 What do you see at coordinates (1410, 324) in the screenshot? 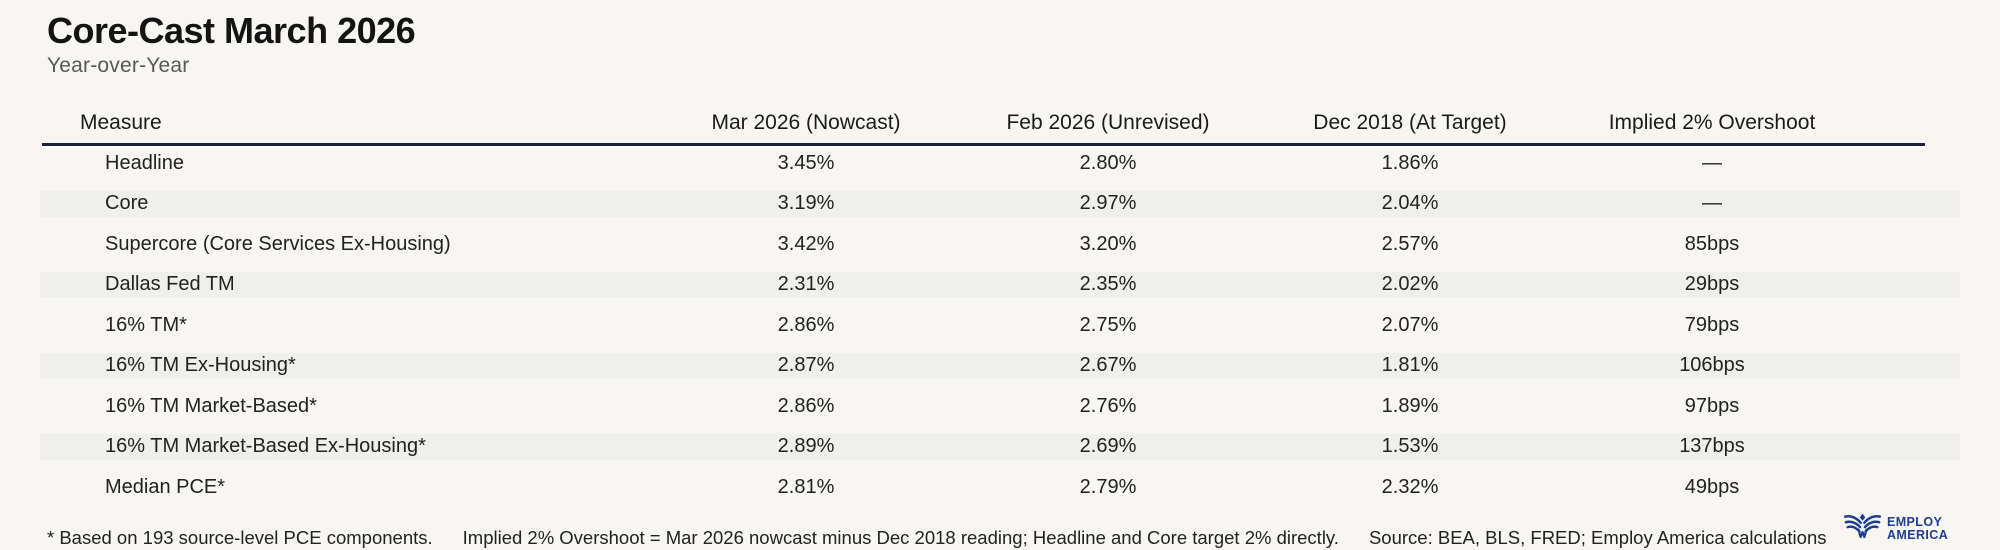
I see `value-cell: 2.07%` at bounding box center [1410, 324].